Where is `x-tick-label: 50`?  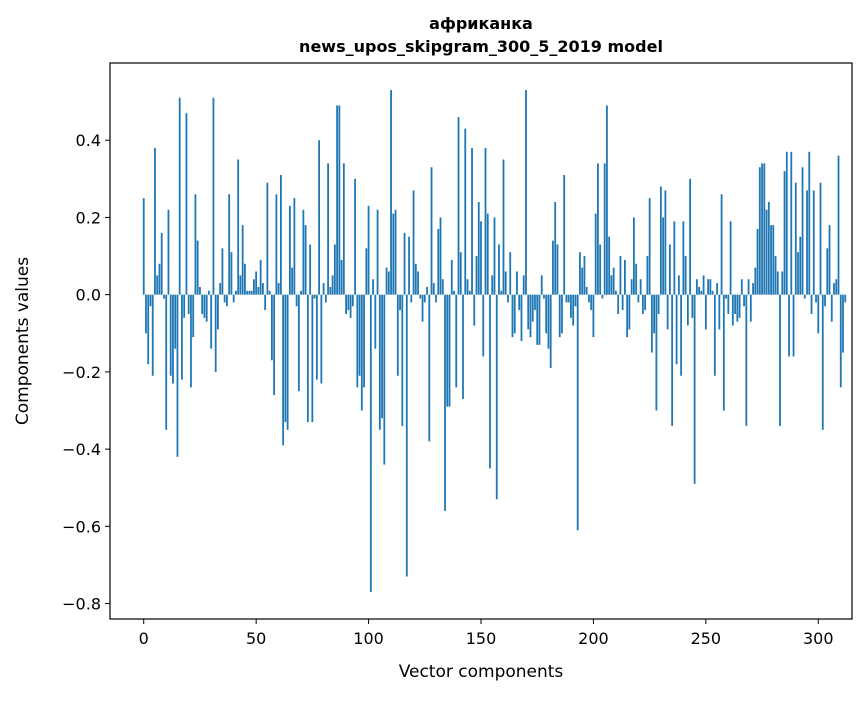
x-tick-label: 50 is located at coordinates (256, 638).